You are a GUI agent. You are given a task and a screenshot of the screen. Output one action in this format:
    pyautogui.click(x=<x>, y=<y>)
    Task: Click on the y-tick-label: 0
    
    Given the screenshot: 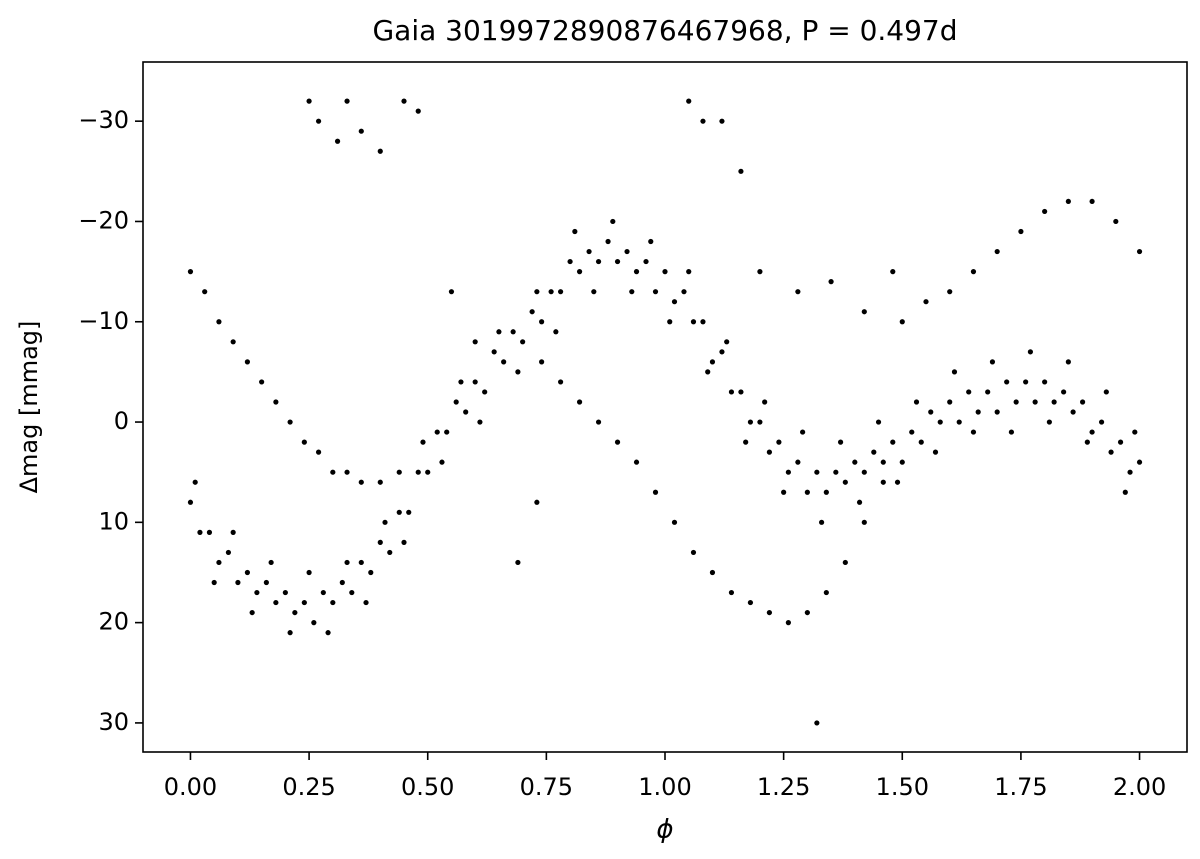 What is the action you would take?
    pyautogui.click(x=121, y=421)
    